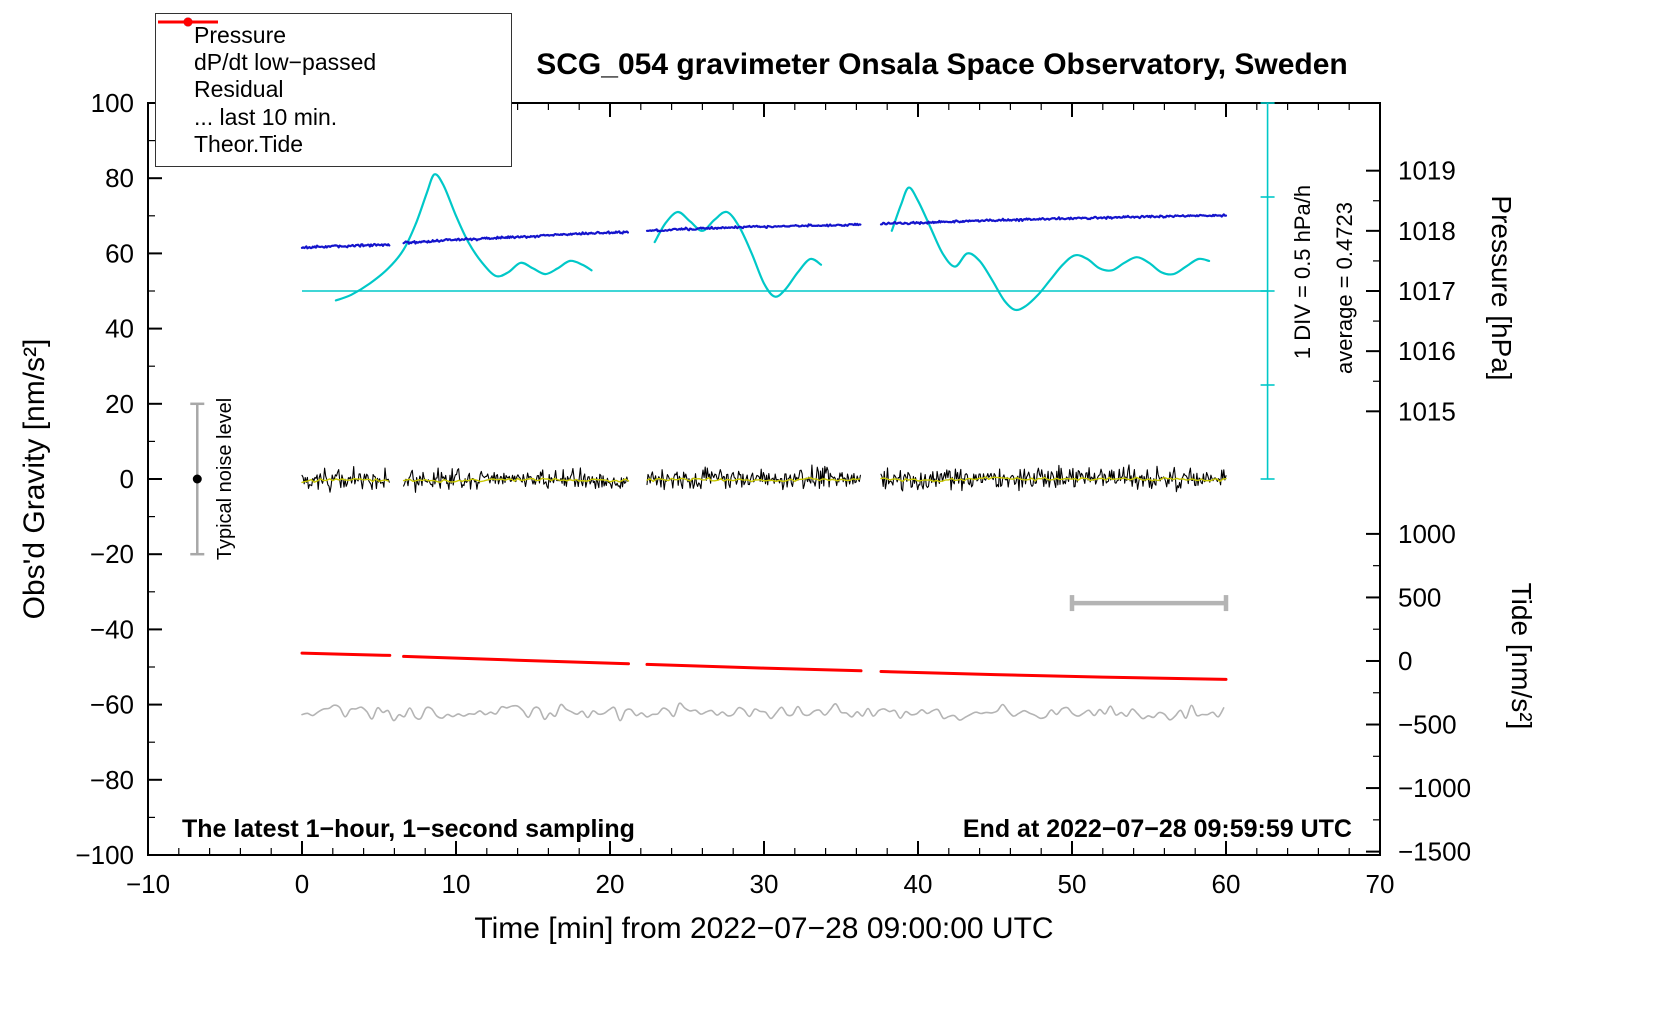 This screenshot has height=1020, width=1660. Describe the element at coordinates (119, 178) in the screenshot. I see `y-tick-label: 80` at that location.